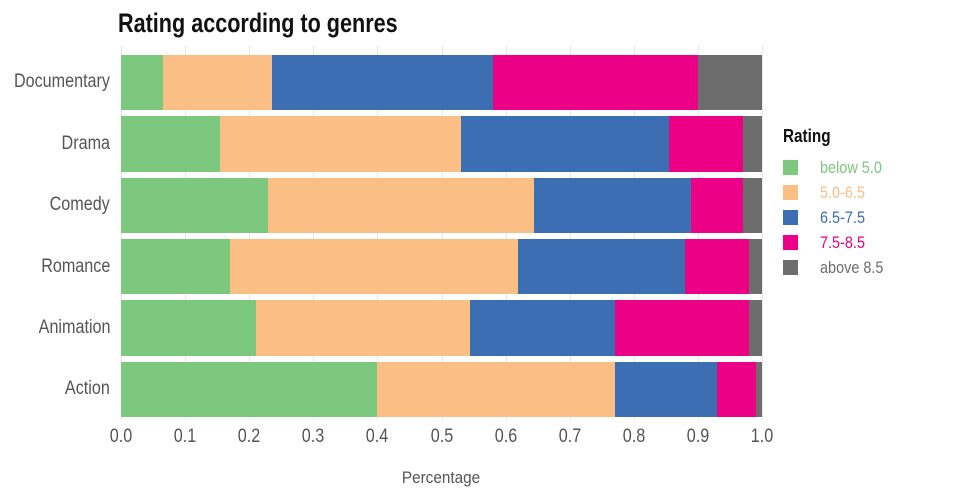 The image size is (960, 500). I want to click on legend-title: Rating, so click(807, 136).